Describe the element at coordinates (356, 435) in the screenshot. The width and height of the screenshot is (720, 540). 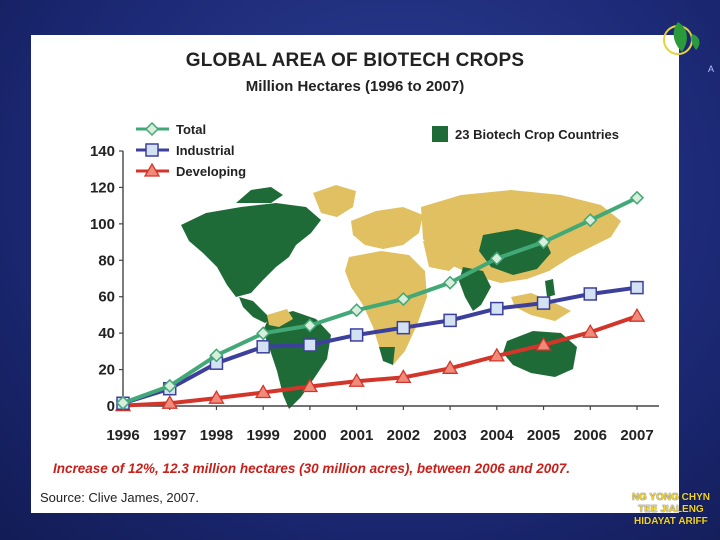
I see `x-tick-label: 2001` at that location.